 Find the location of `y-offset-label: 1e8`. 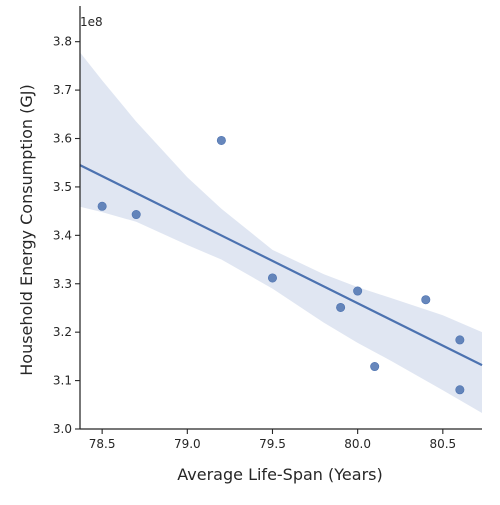

y-offset-label: 1e8 is located at coordinates (91, 22).